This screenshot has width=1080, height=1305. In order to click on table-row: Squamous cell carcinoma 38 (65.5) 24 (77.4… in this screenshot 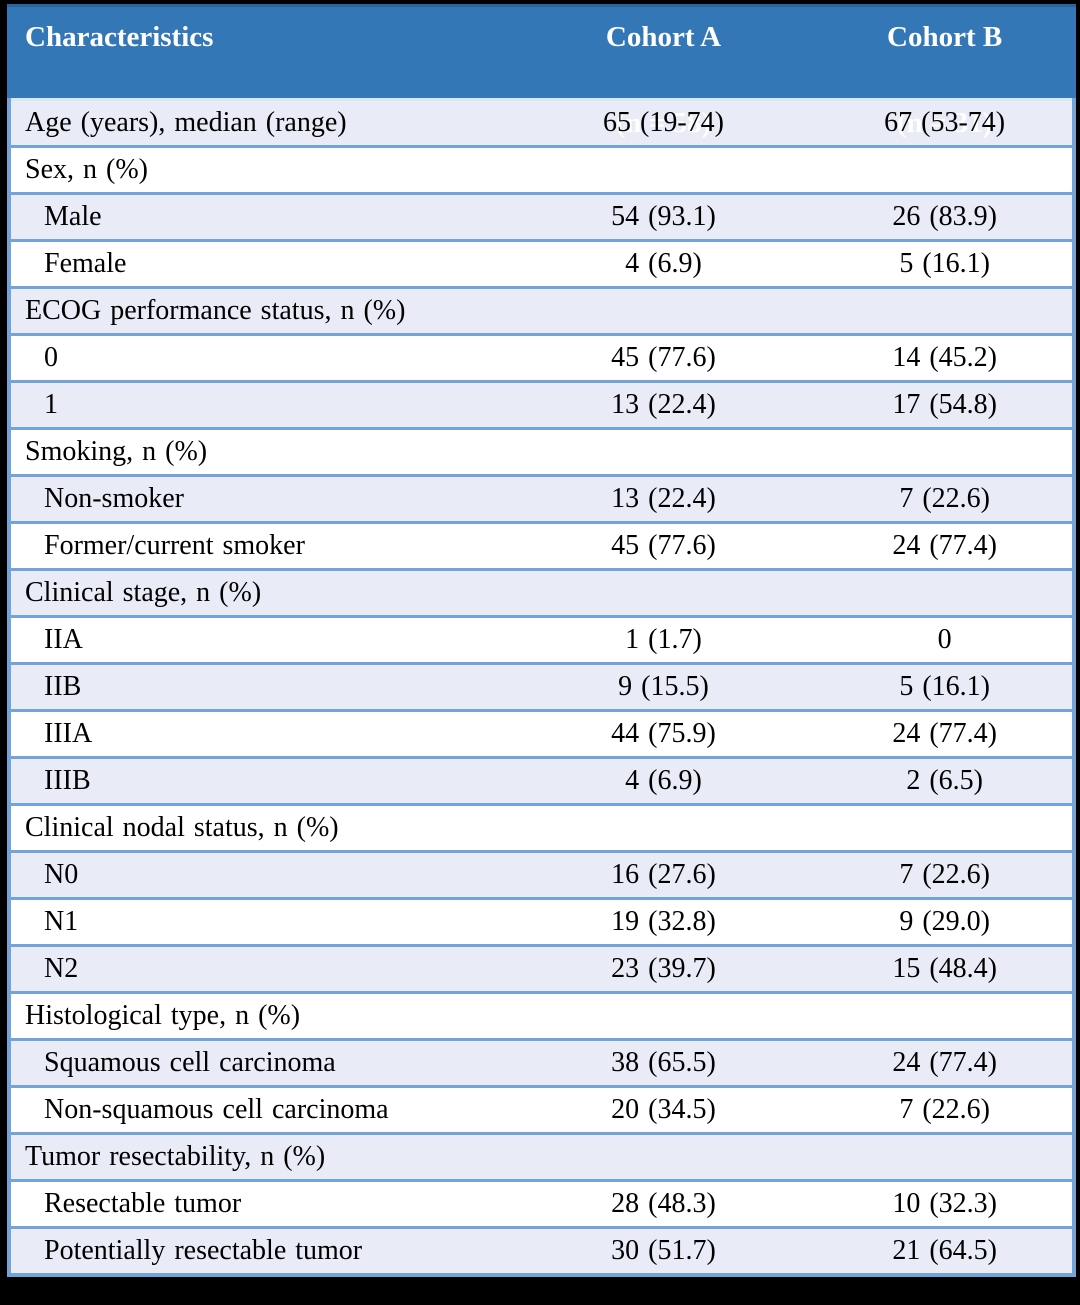, I will do `click(541, 1061)`.